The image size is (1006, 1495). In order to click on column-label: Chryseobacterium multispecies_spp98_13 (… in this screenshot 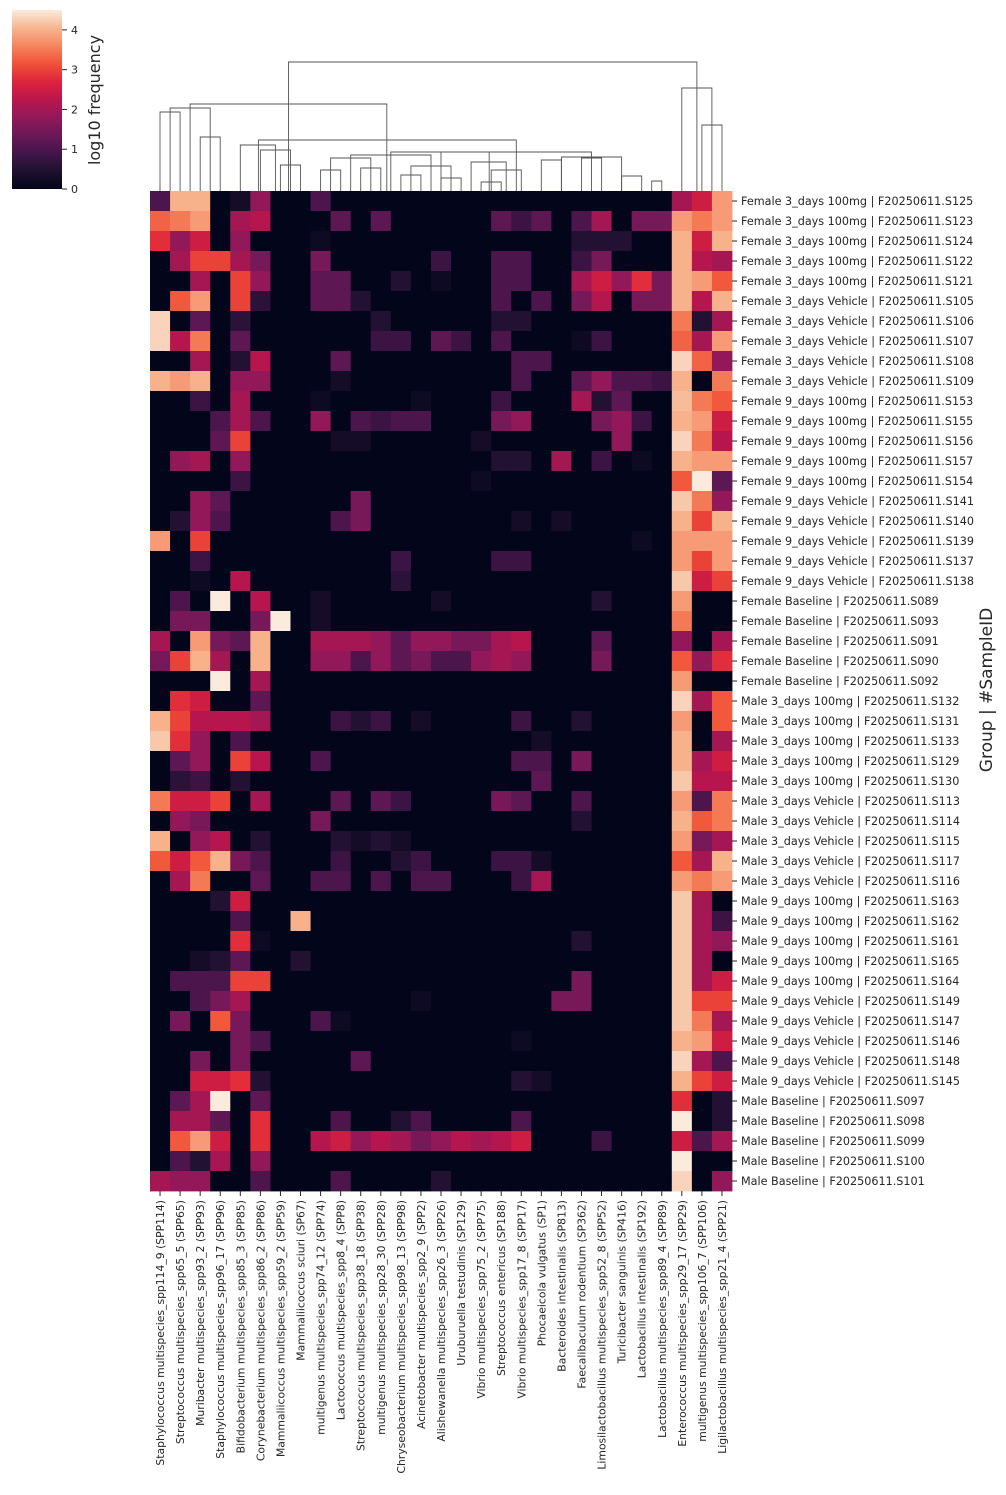, I will do `click(401, 1337)`.